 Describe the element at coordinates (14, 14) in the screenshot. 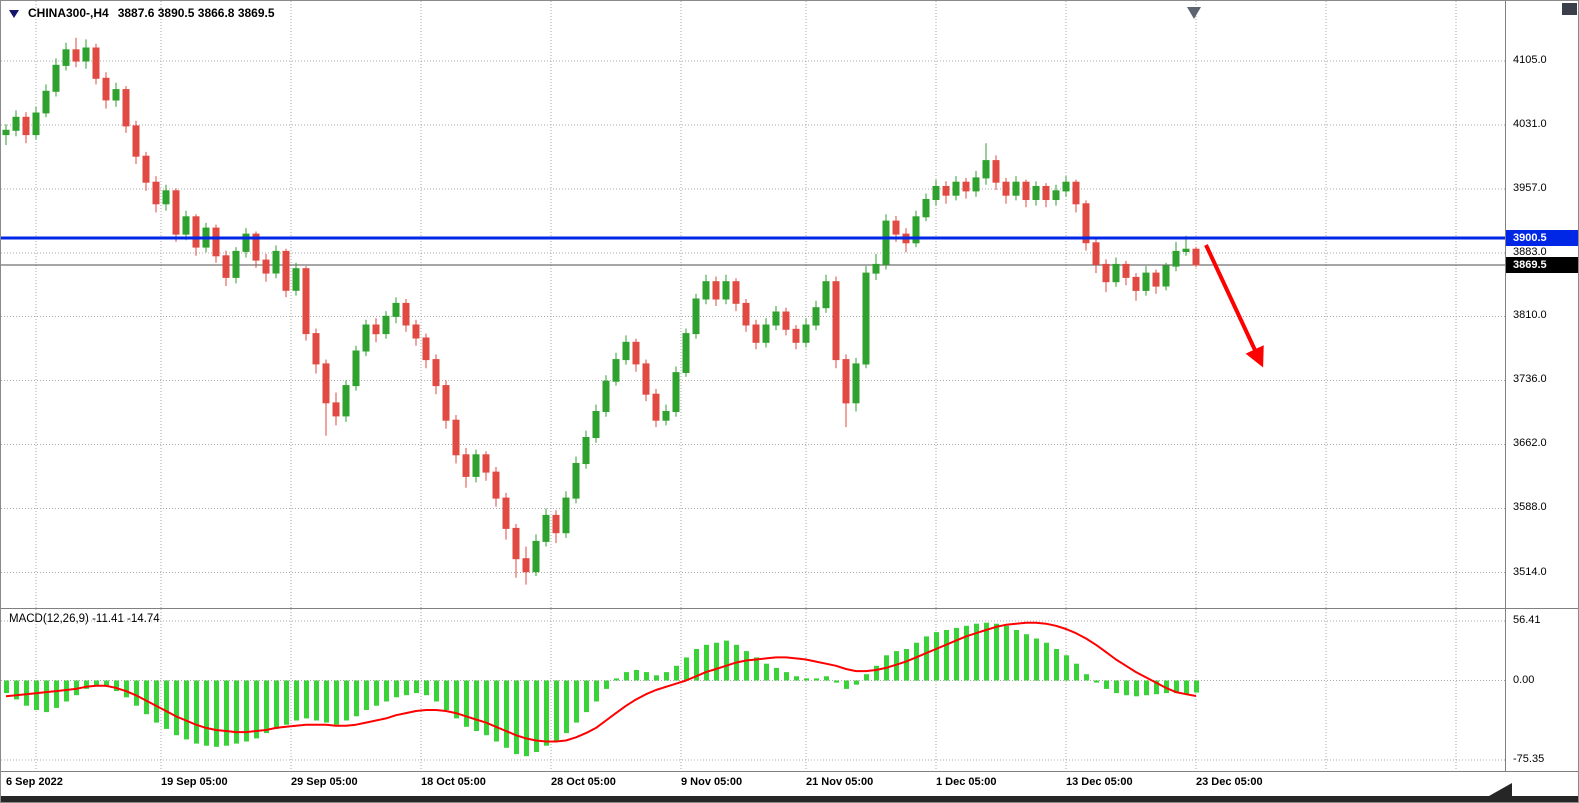

I see `symbol-list-icon` at that location.